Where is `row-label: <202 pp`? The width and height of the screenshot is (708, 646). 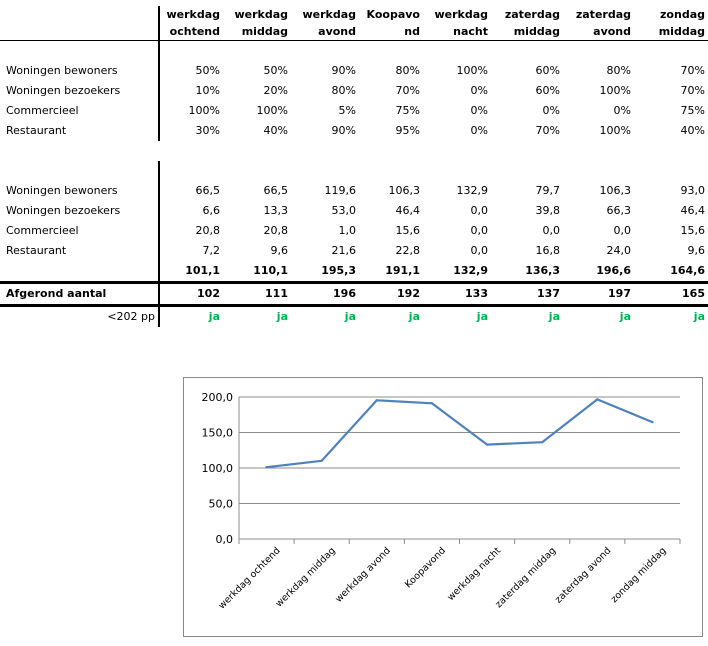
row-label: <202 pp is located at coordinates (131, 316).